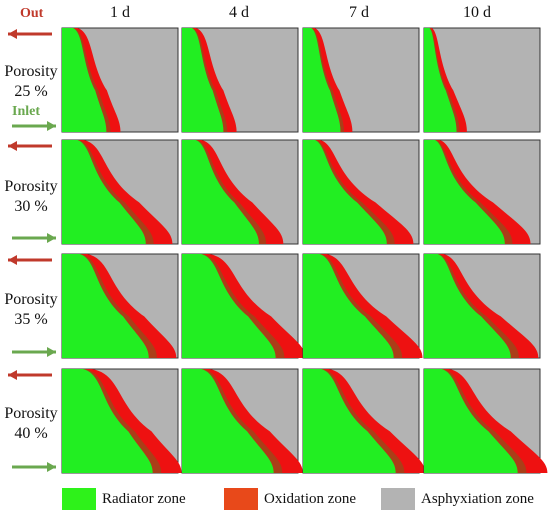 The width and height of the screenshot is (550, 515). Describe the element at coordinates (398, 499) in the screenshot. I see `legend-swatch-asphyxiation` at that location.